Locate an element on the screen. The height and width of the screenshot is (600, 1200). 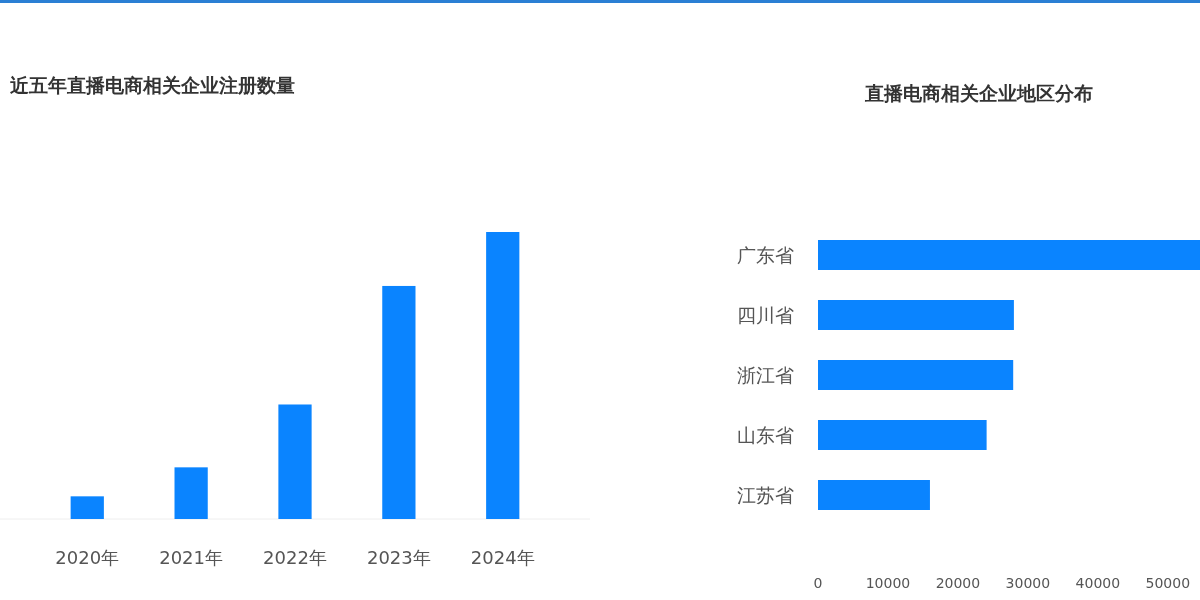
x-tick-label: 2024年 is located at coordinates (502, 557).